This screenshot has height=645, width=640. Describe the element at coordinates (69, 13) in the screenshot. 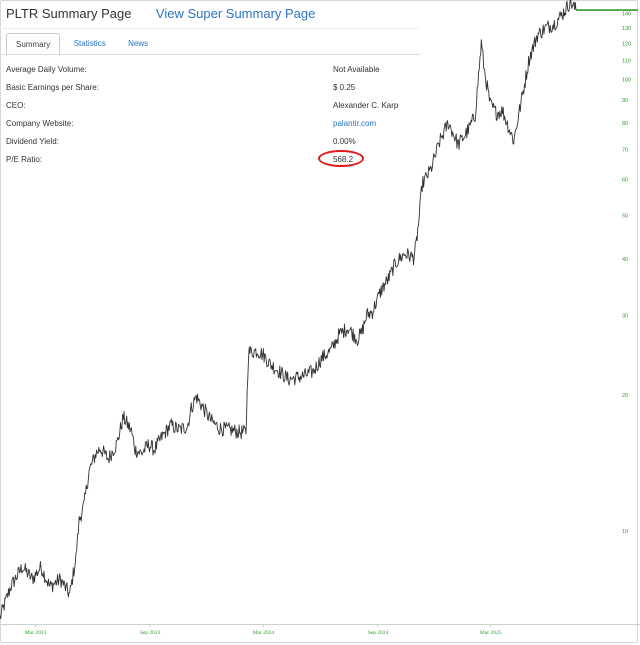

I see `page-title: PLTR Summary Page` at that location.